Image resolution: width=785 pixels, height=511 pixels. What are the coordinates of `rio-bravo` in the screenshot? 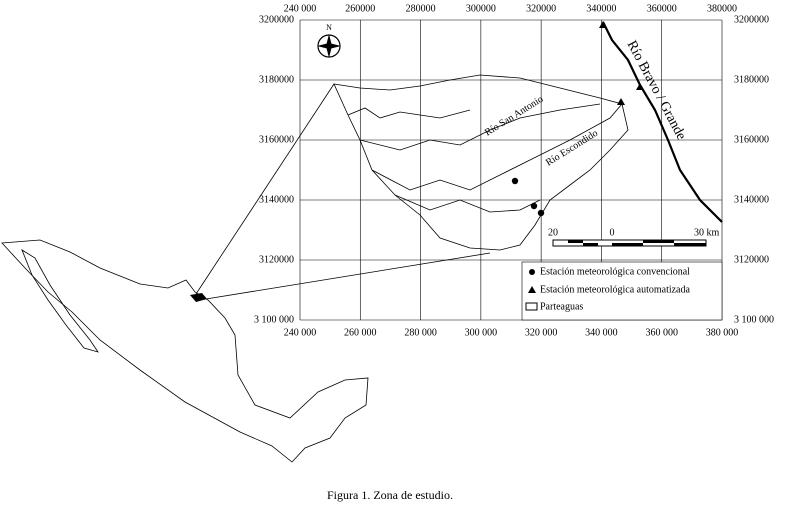 It's located at (662, 122).